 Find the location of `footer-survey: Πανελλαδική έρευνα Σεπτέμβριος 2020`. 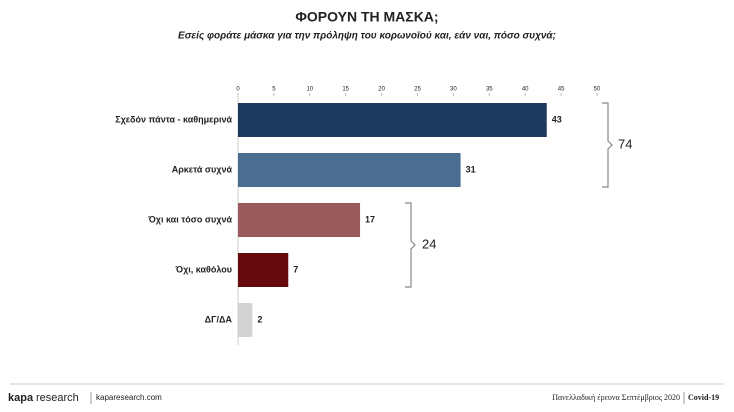

footer-survey: Πανελλαδική έρευνα Σεπτέμβριος 2020 is located at coordinates (616, 397).